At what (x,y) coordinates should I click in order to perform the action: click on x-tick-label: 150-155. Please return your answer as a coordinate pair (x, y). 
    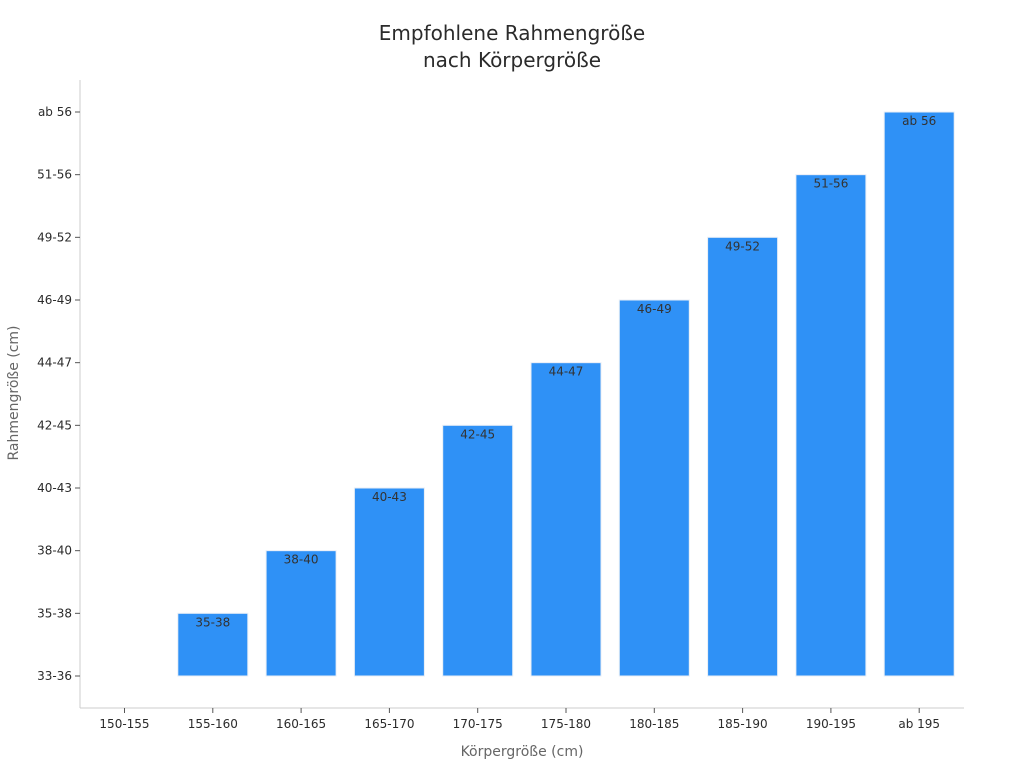
    Looking at the image, I should click on (124, 724).